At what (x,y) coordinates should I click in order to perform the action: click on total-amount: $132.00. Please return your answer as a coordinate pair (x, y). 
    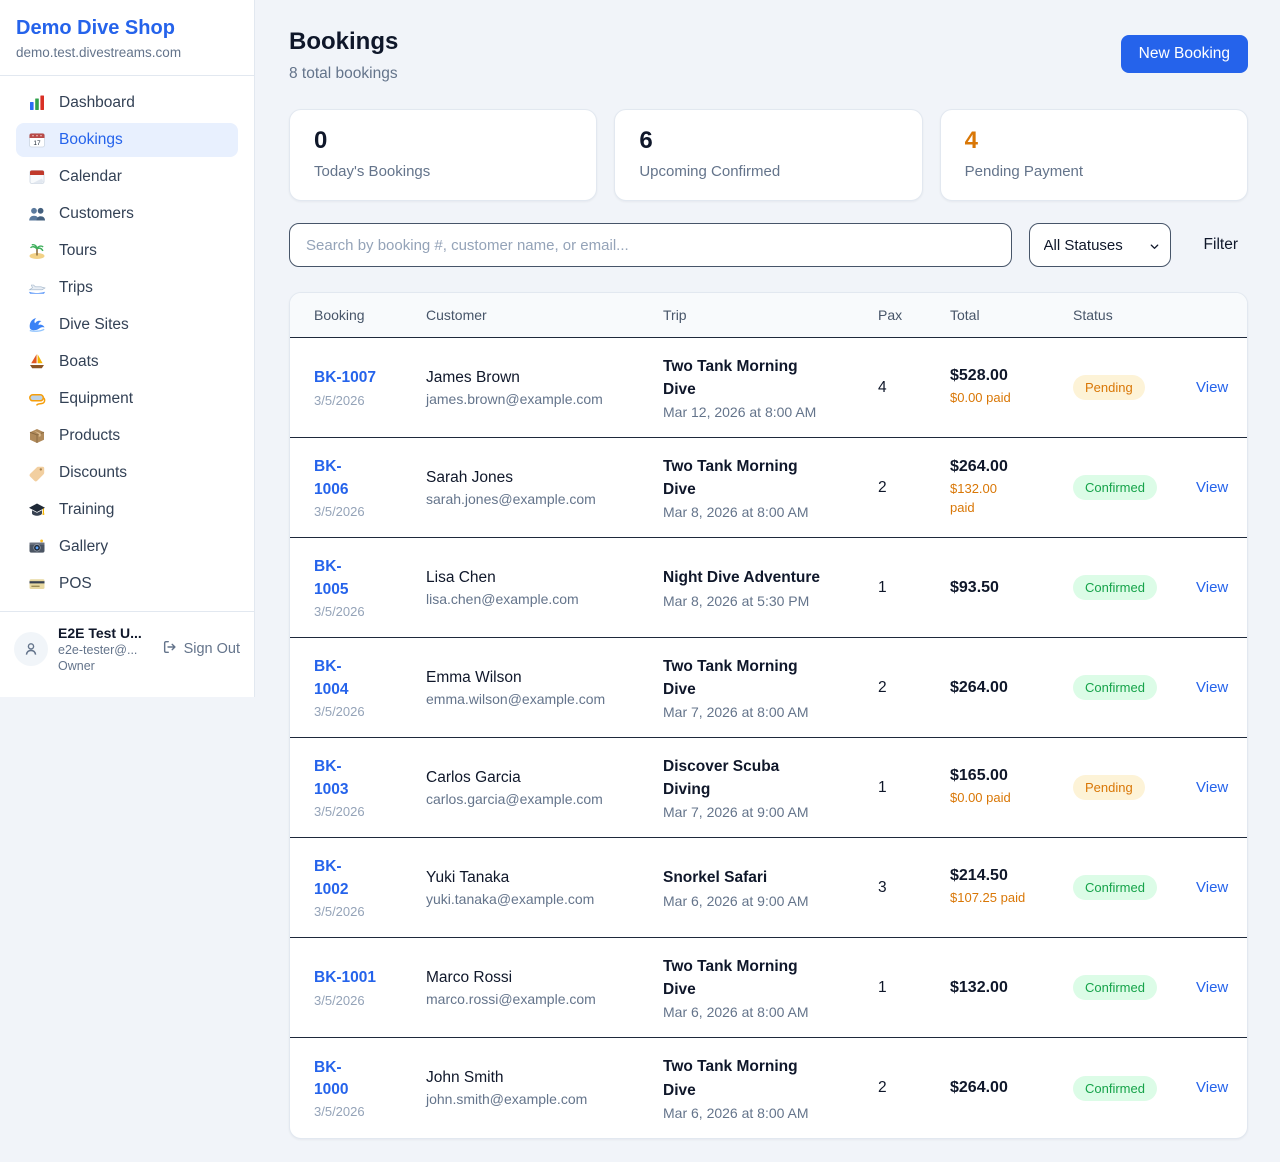
    Looking at the image, I should click on (979, 987).